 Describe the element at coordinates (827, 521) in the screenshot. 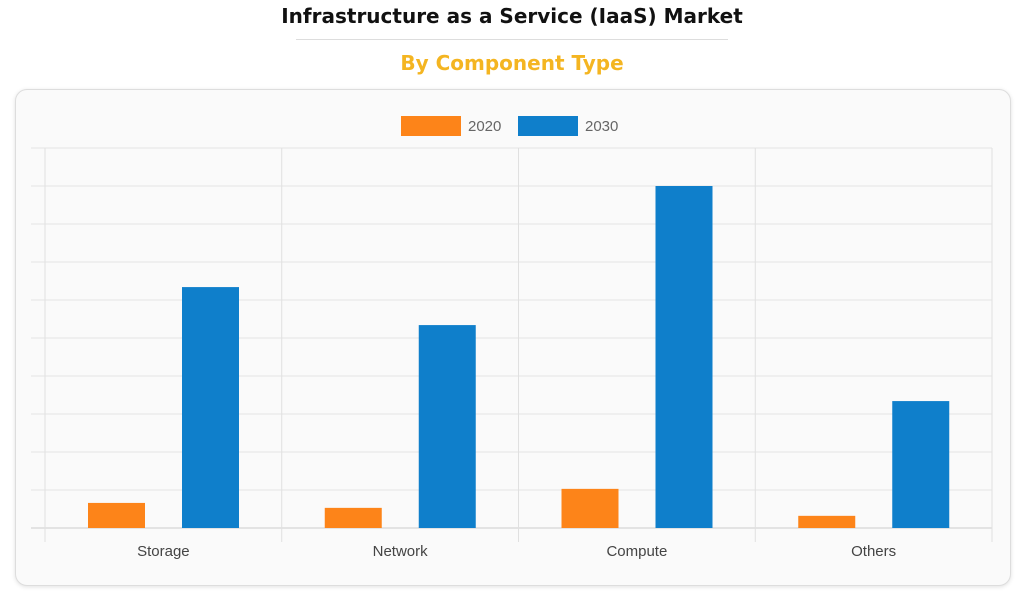

I see `bar-2020-others` at that location.